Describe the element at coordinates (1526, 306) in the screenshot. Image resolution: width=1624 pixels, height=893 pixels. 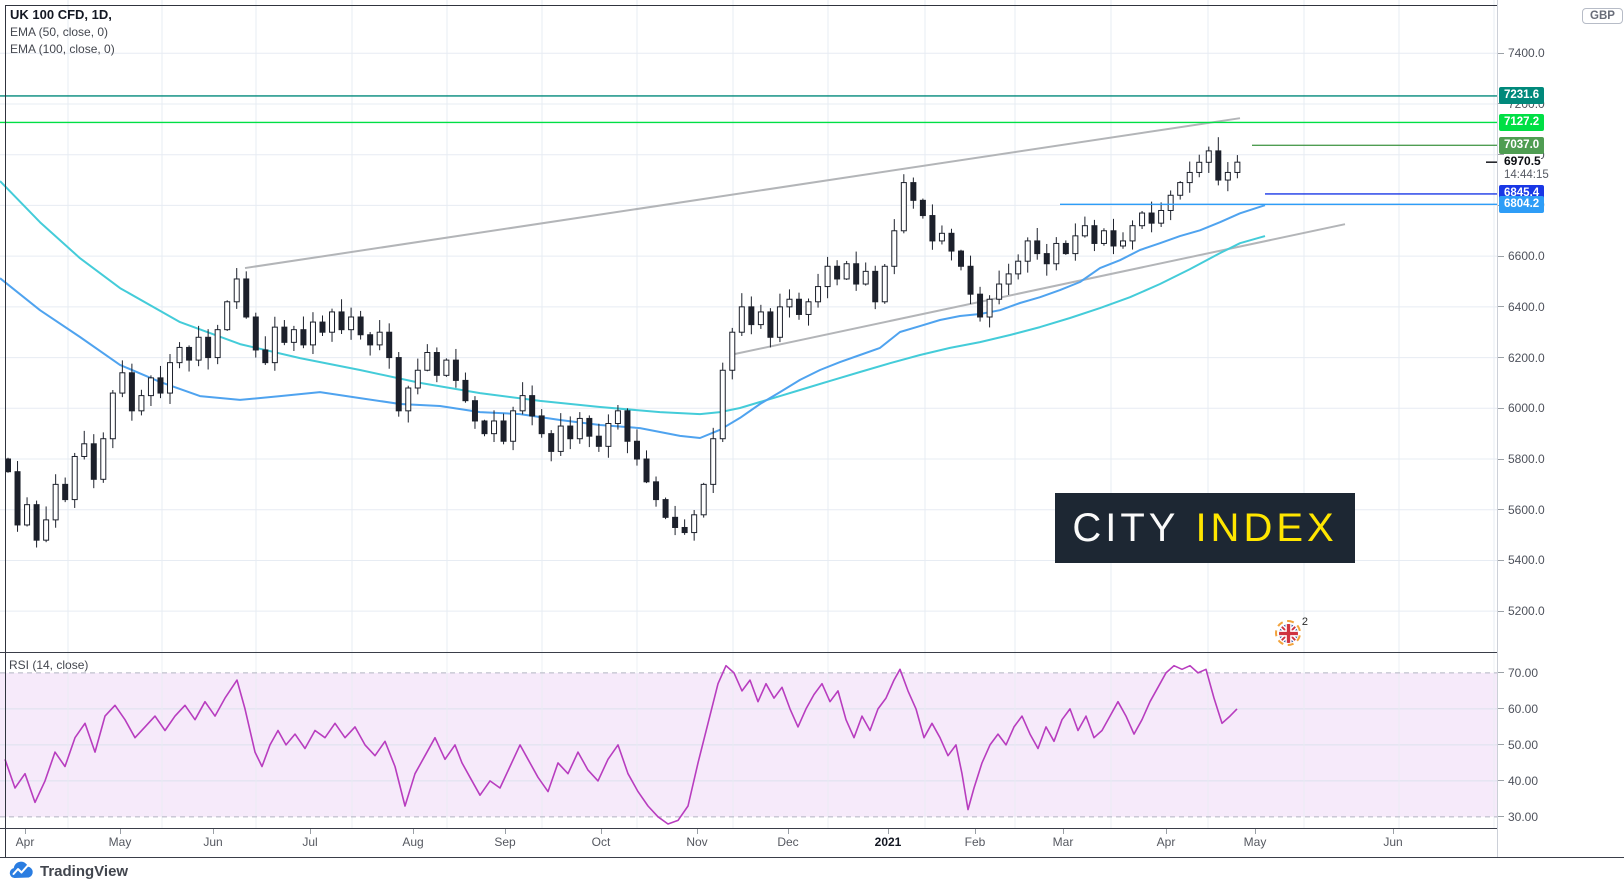
I see `price-tick-label: 6400.0` at that location.